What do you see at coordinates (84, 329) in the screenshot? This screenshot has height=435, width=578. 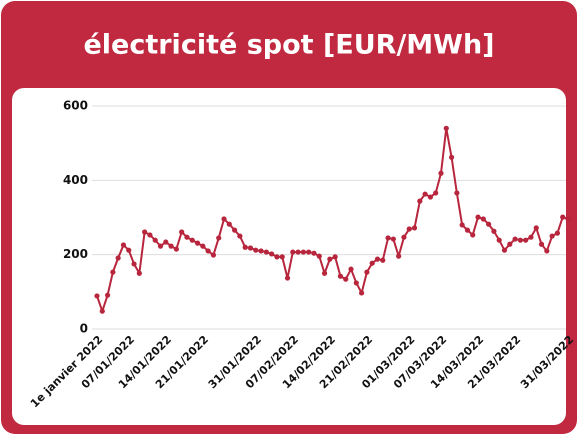 I see `y-tick-label: 0` at bounding box center [84, 329].